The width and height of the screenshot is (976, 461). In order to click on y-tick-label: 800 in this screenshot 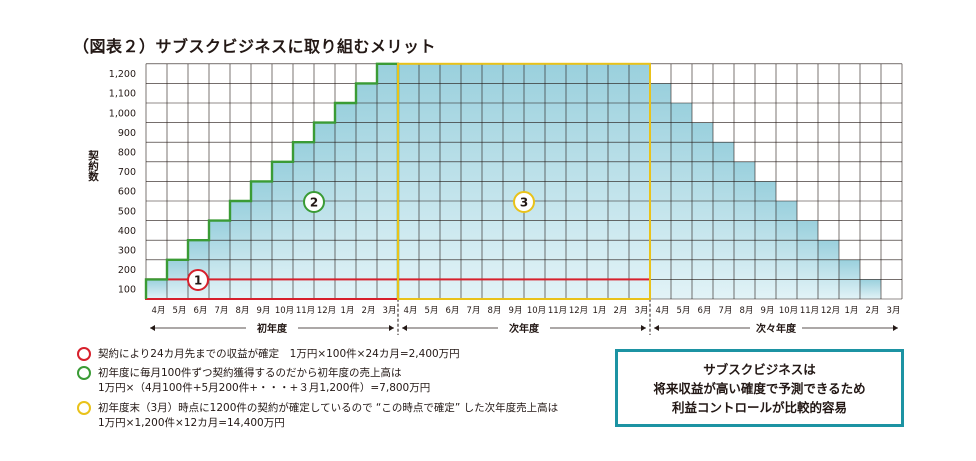, I will do `click(127, 153)`.